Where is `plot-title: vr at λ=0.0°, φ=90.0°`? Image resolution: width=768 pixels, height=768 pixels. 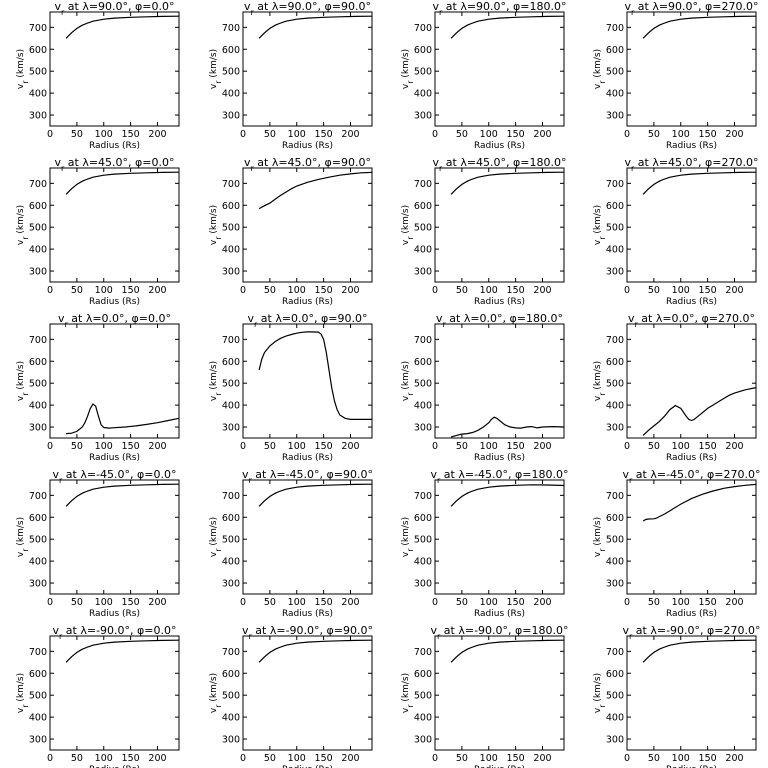 plot-title: vr at λ=0.0°, φ=90.0° is located at coordinates (307, 320).